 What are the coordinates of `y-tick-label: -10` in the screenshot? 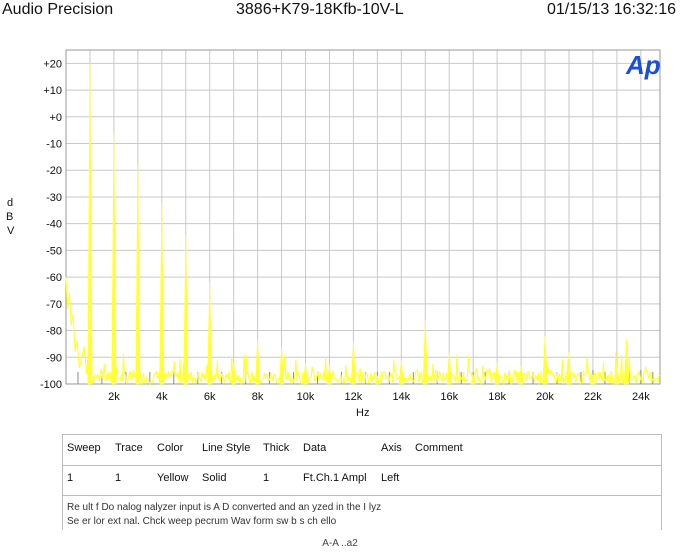 It's located at (54, 145).